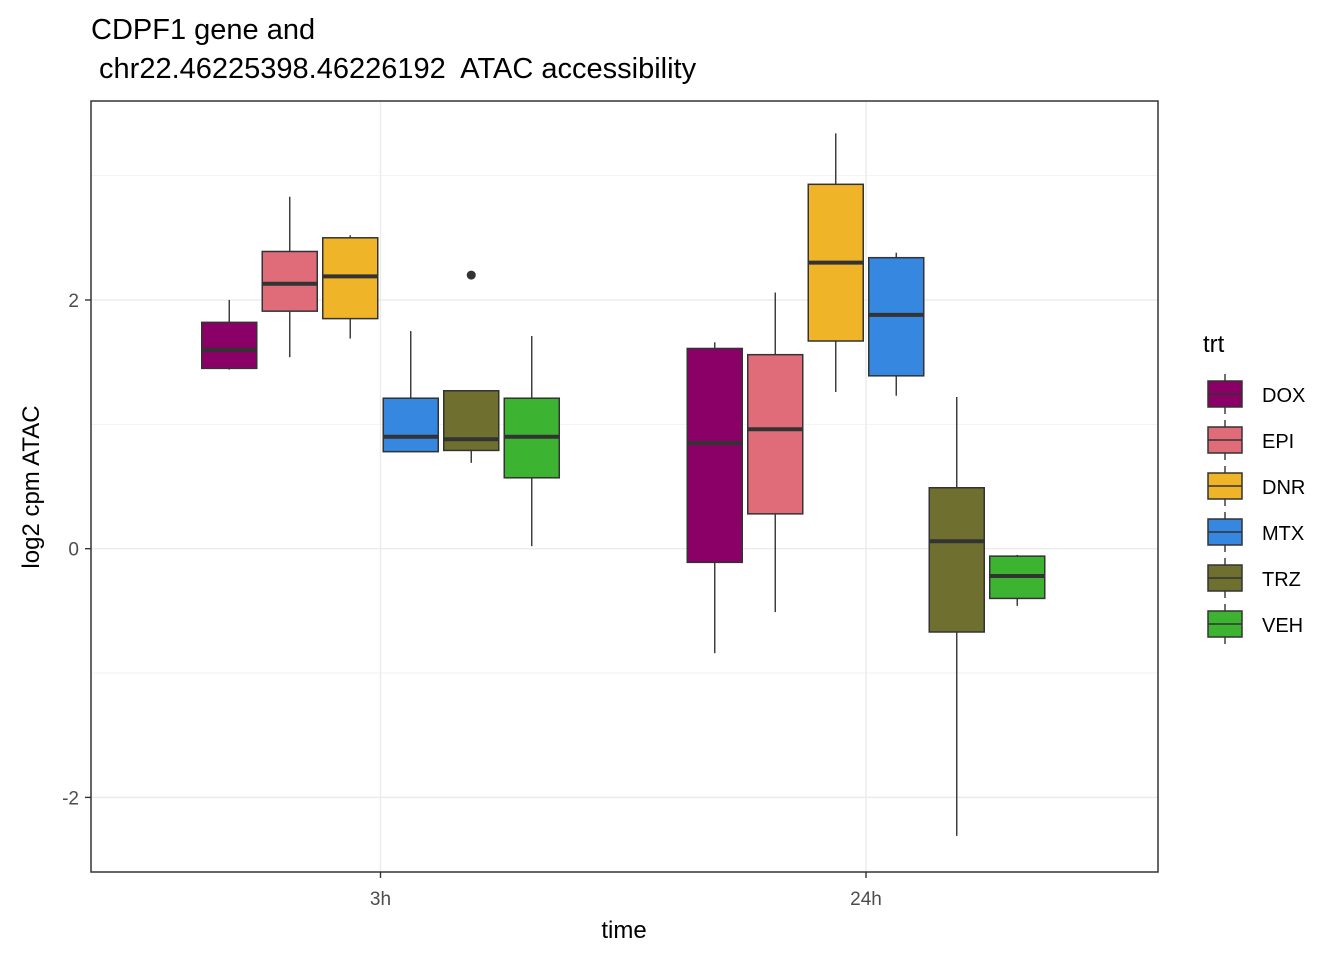 The width and height of the screenshot is (1344, 960). Describe the element at coordinates (1017, 580) in the screenshot. I see `box-veh-24h` at that location.